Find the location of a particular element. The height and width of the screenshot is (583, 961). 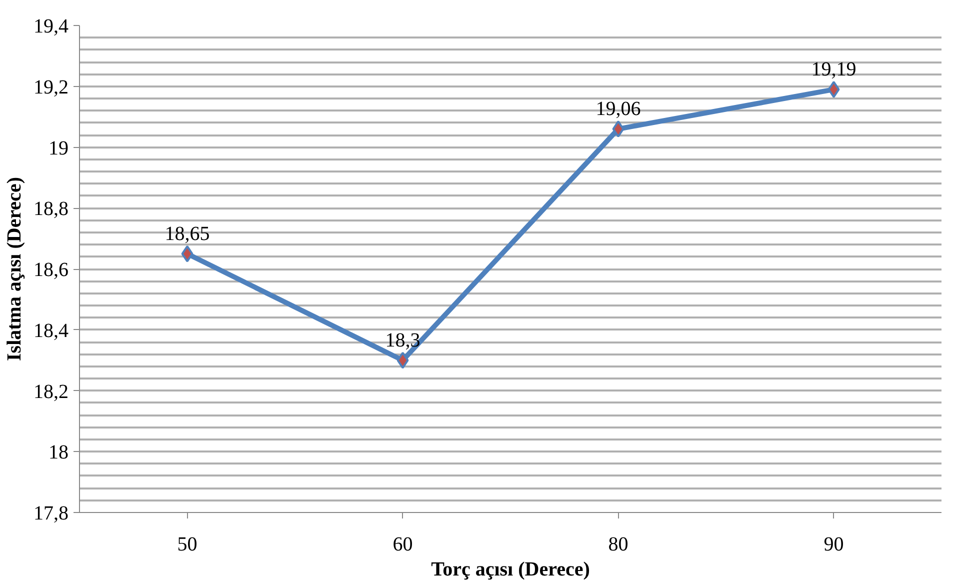

x-tick-label: 80 is located at coordinates (618, 545).